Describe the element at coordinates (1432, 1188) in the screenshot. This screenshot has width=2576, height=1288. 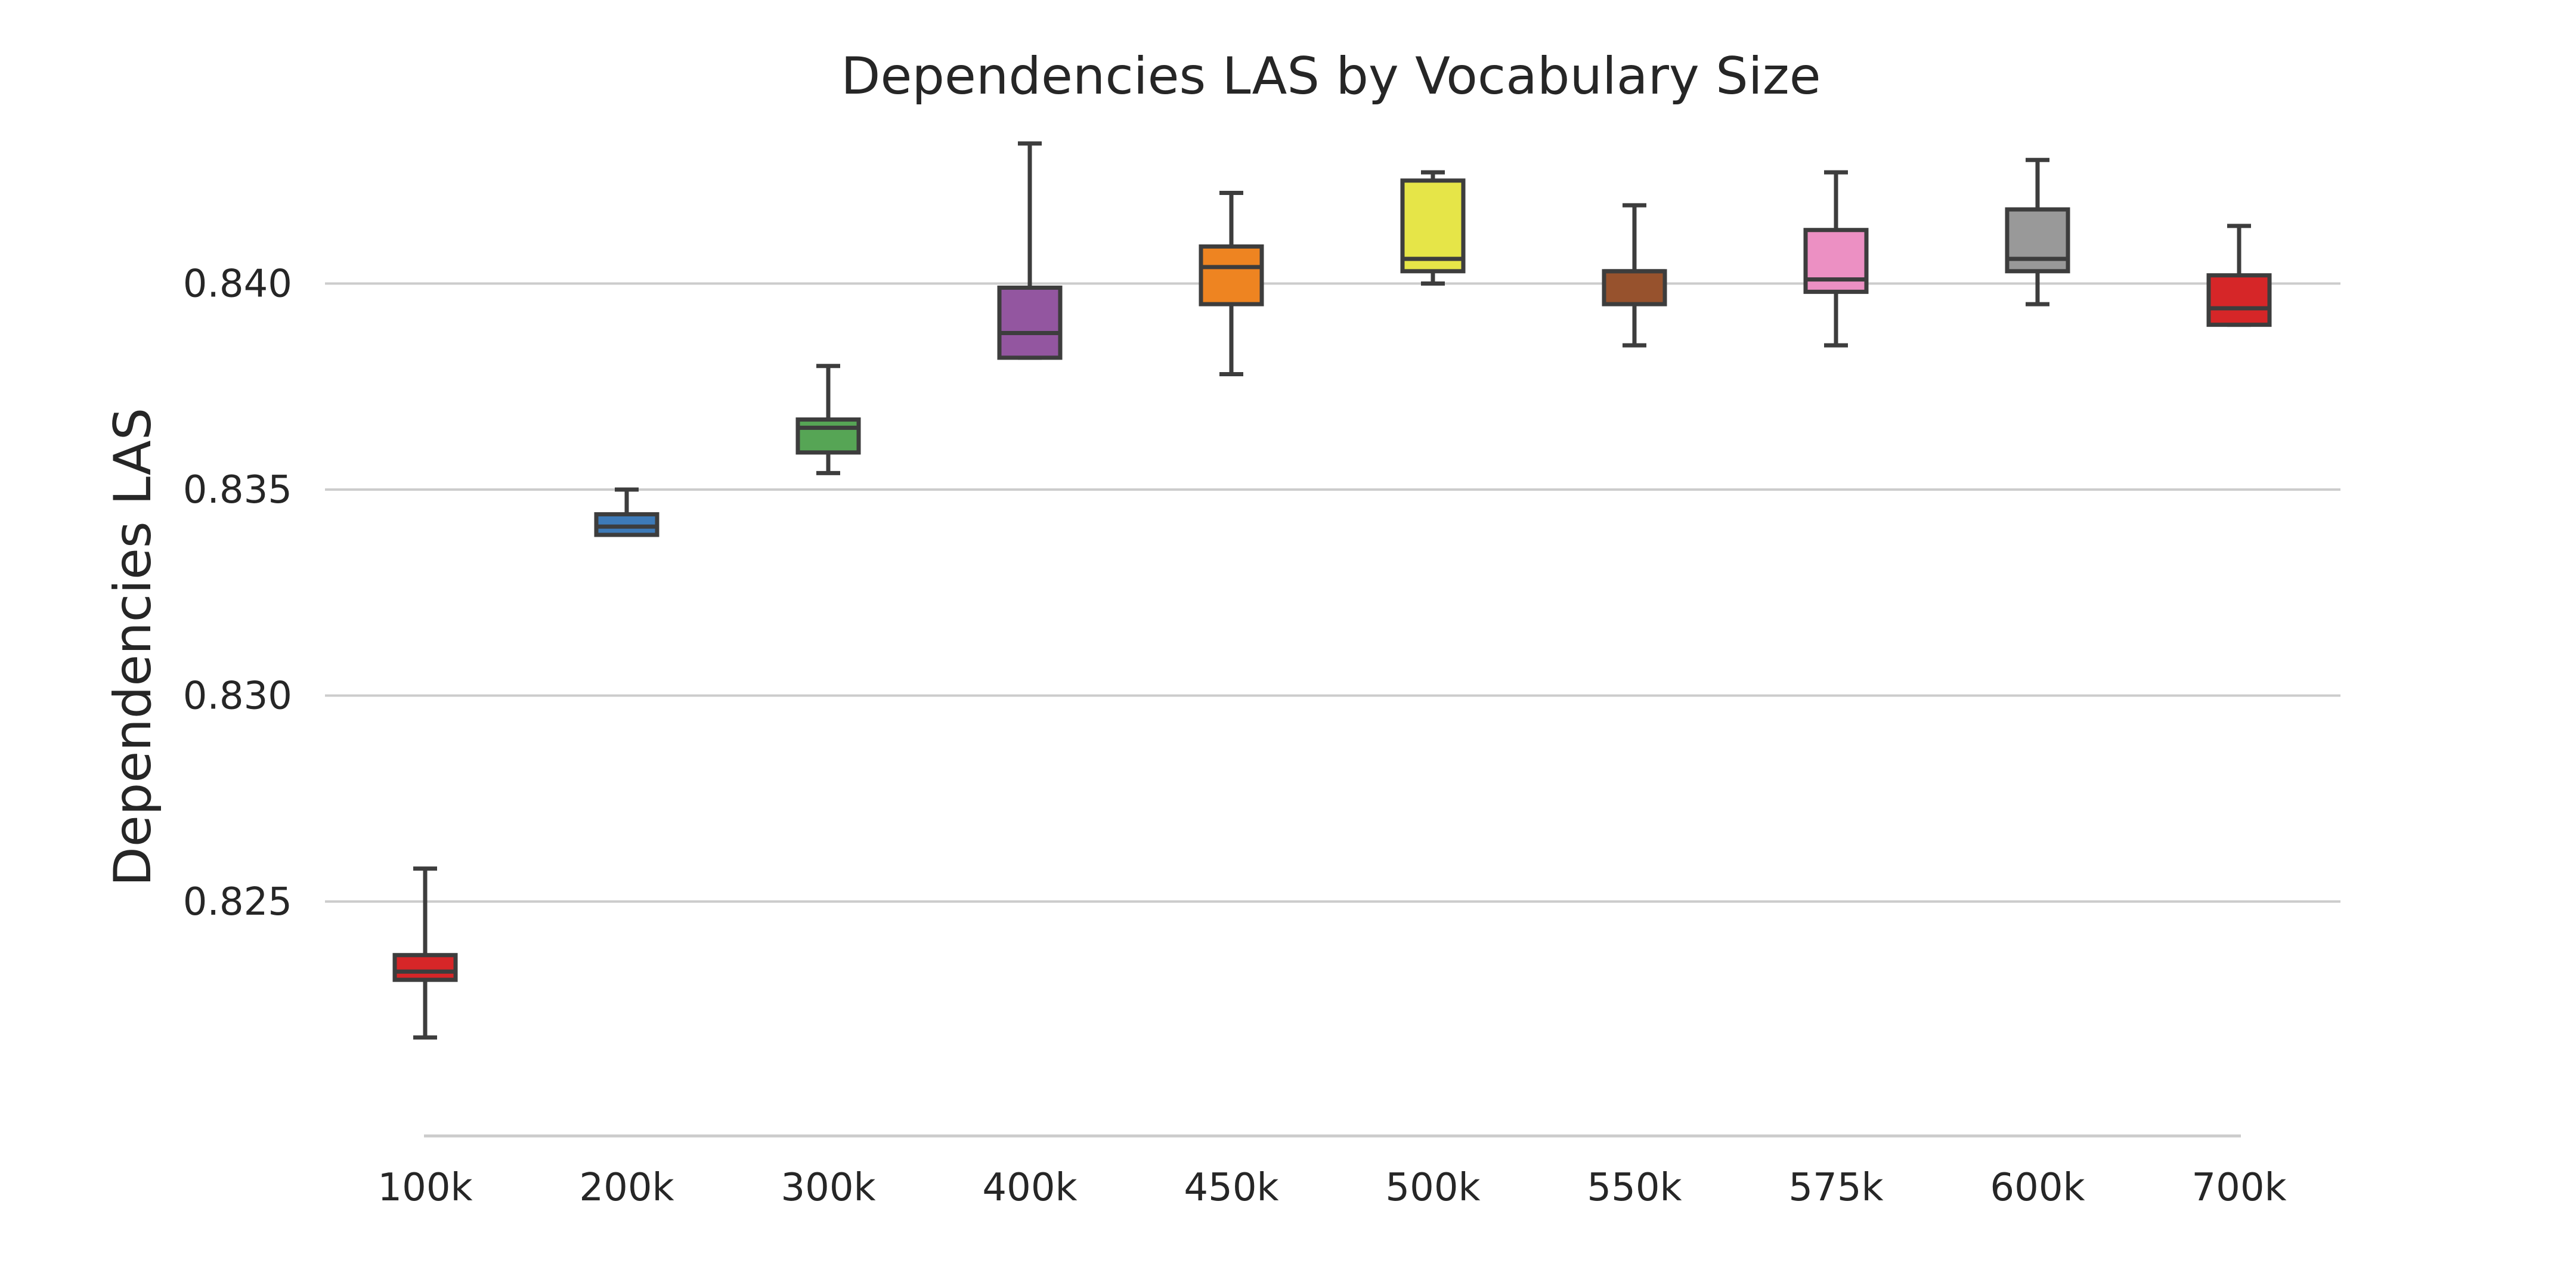
I see `x-tick-label: 500k` at that location.